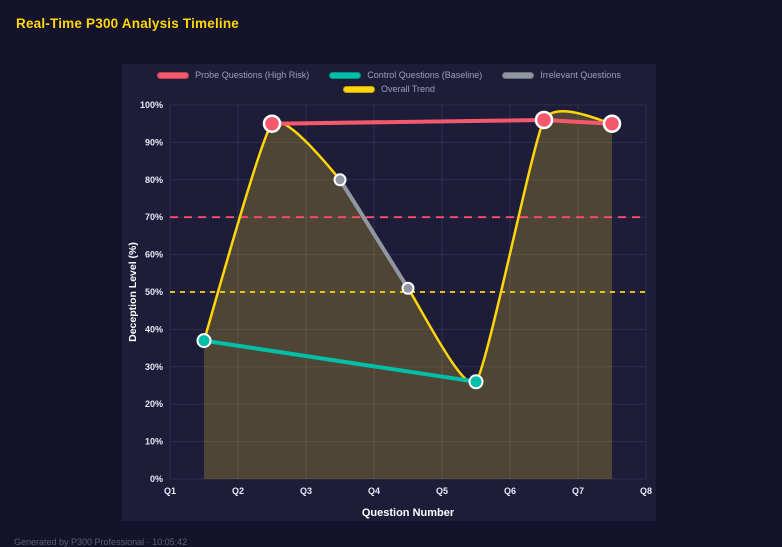 The height and width of the screenshot is (547, 782). I want to click on legend-item: Probe Questions (High Risk), so click(233, 75).